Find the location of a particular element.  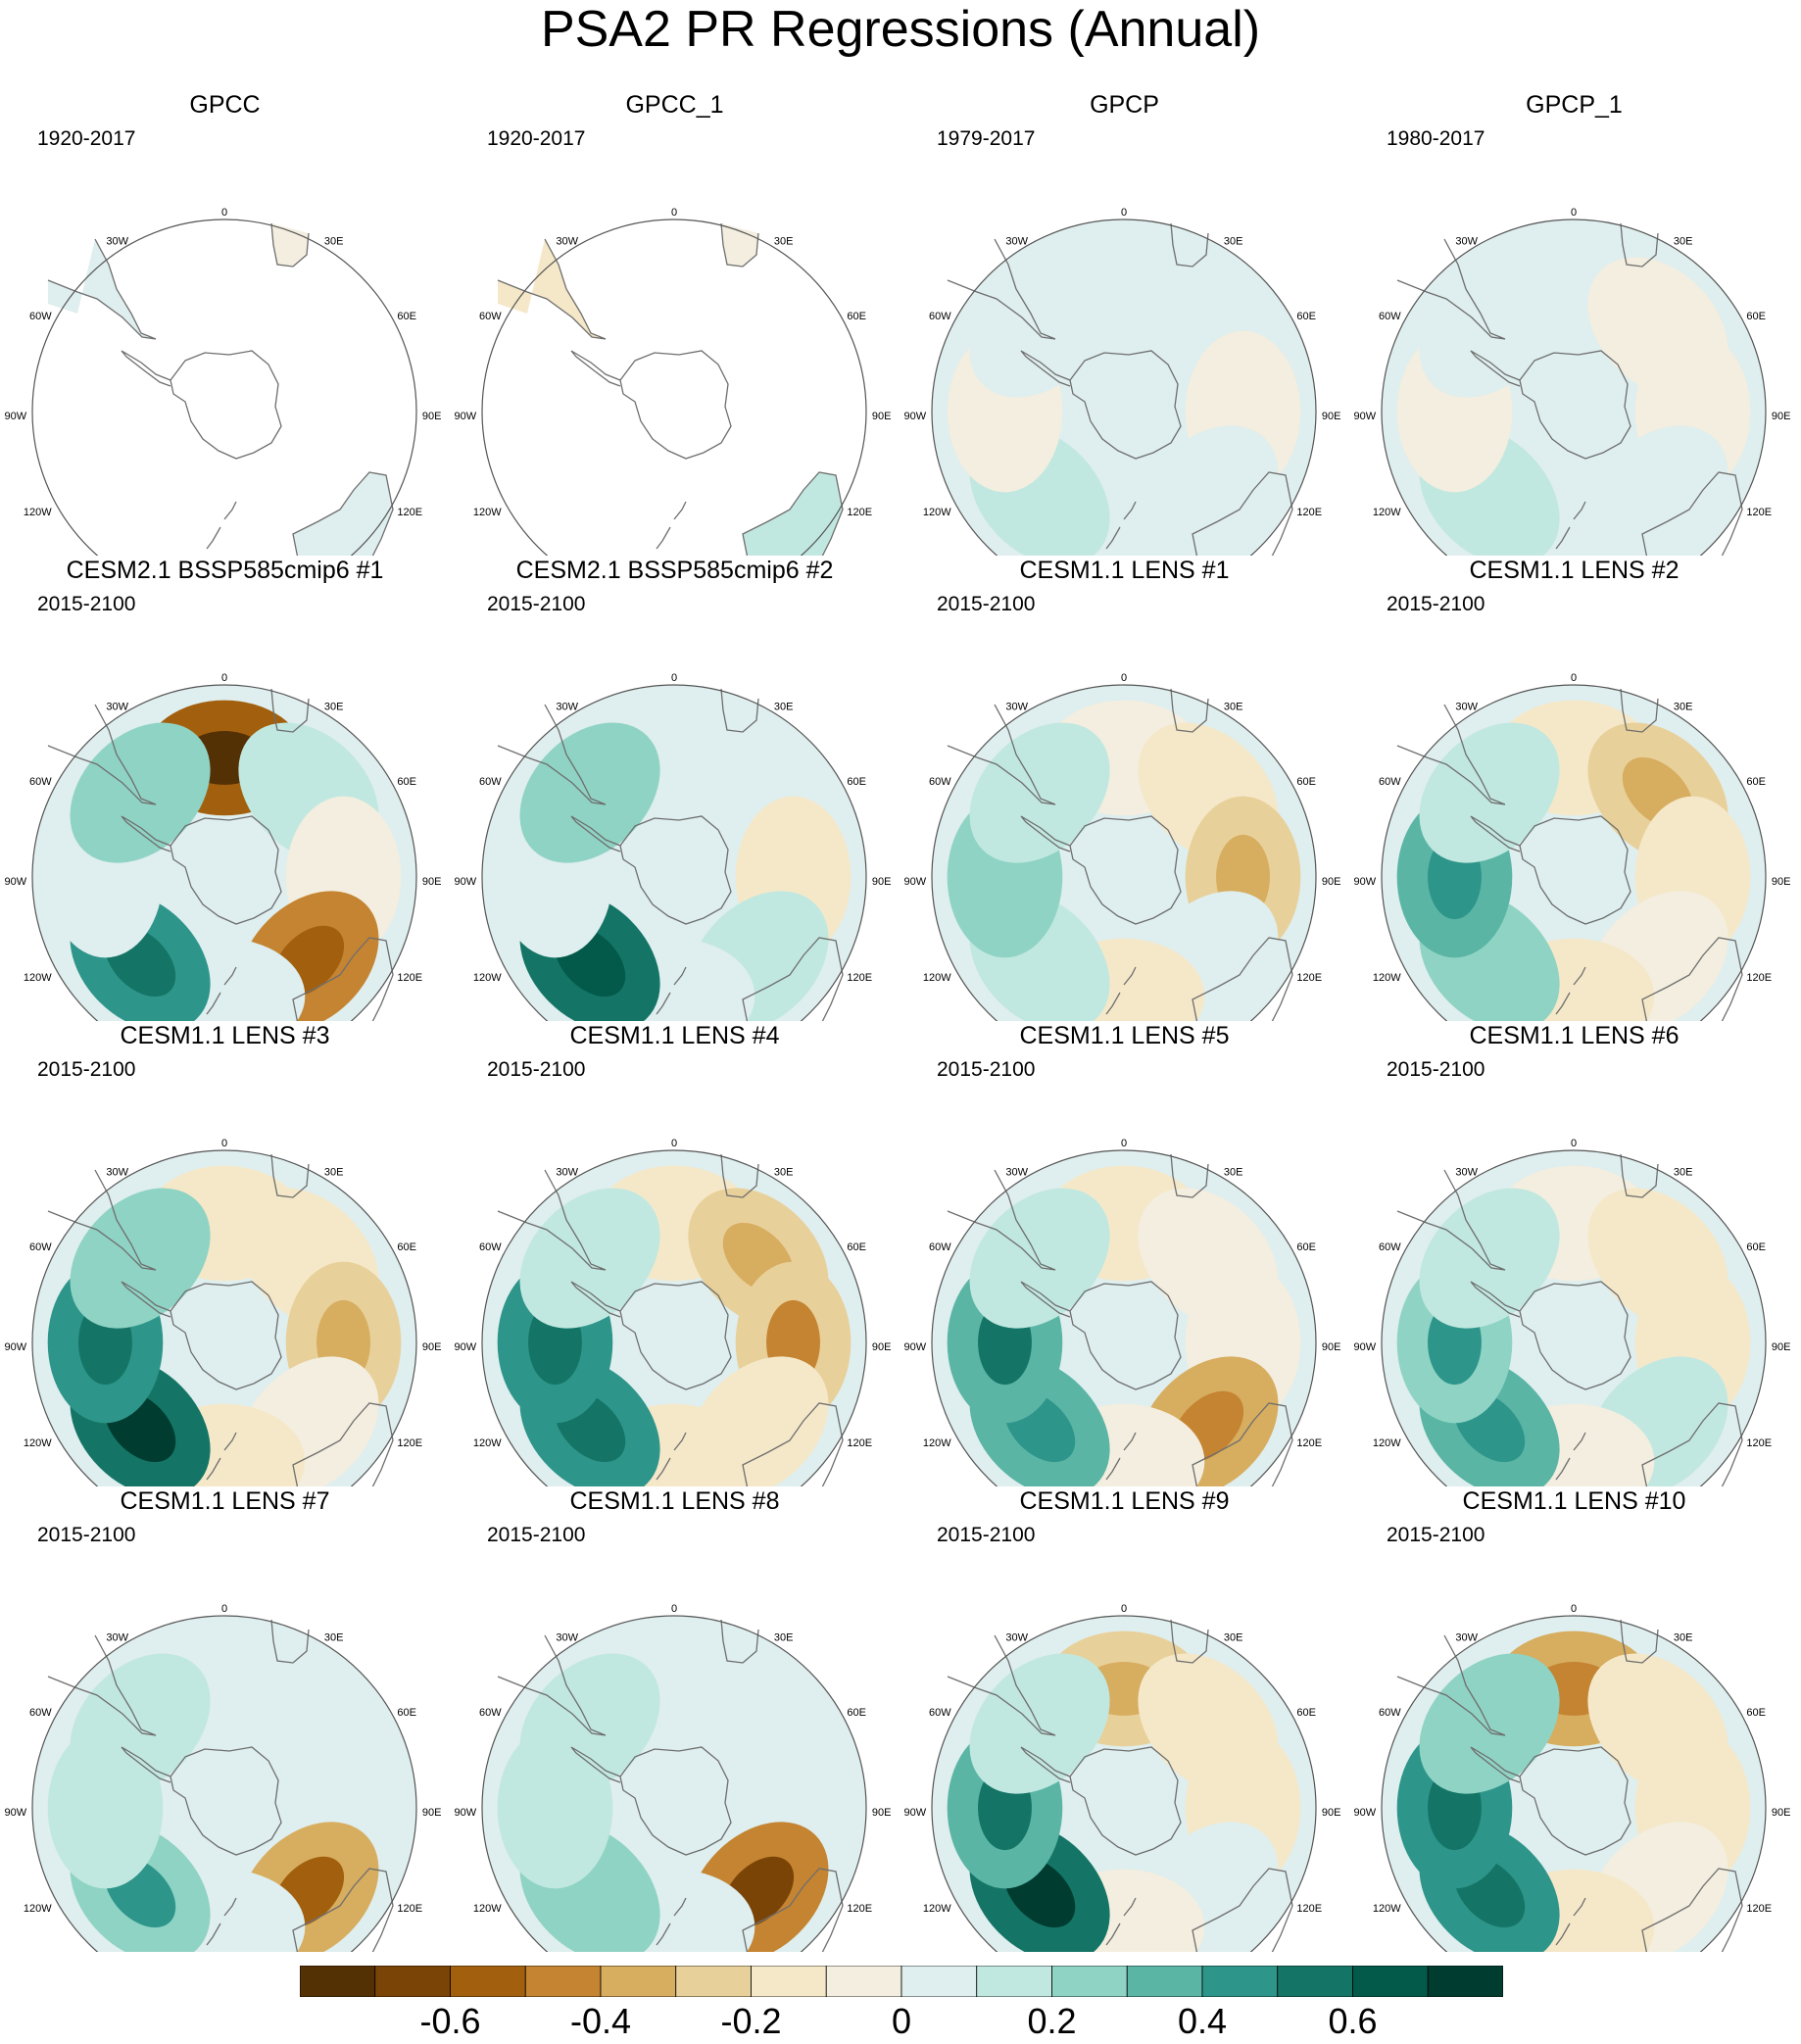

period-label: 1980-2017 is located at coordinates (1436, 138).